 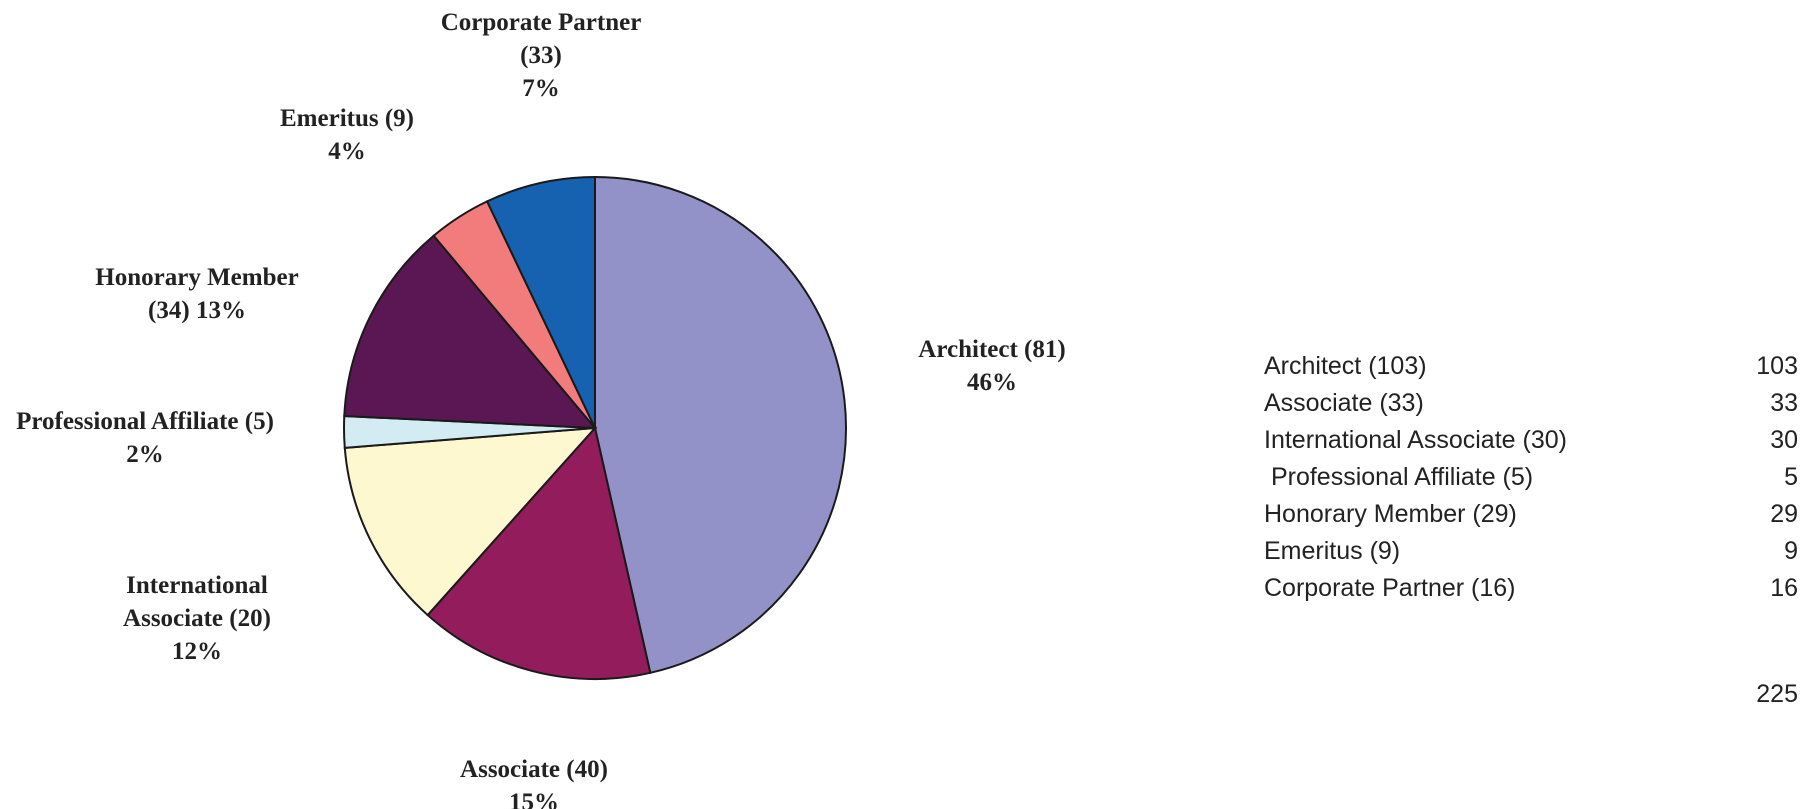 I want to click on percent-label: 4%, so click(x=347, y=151).